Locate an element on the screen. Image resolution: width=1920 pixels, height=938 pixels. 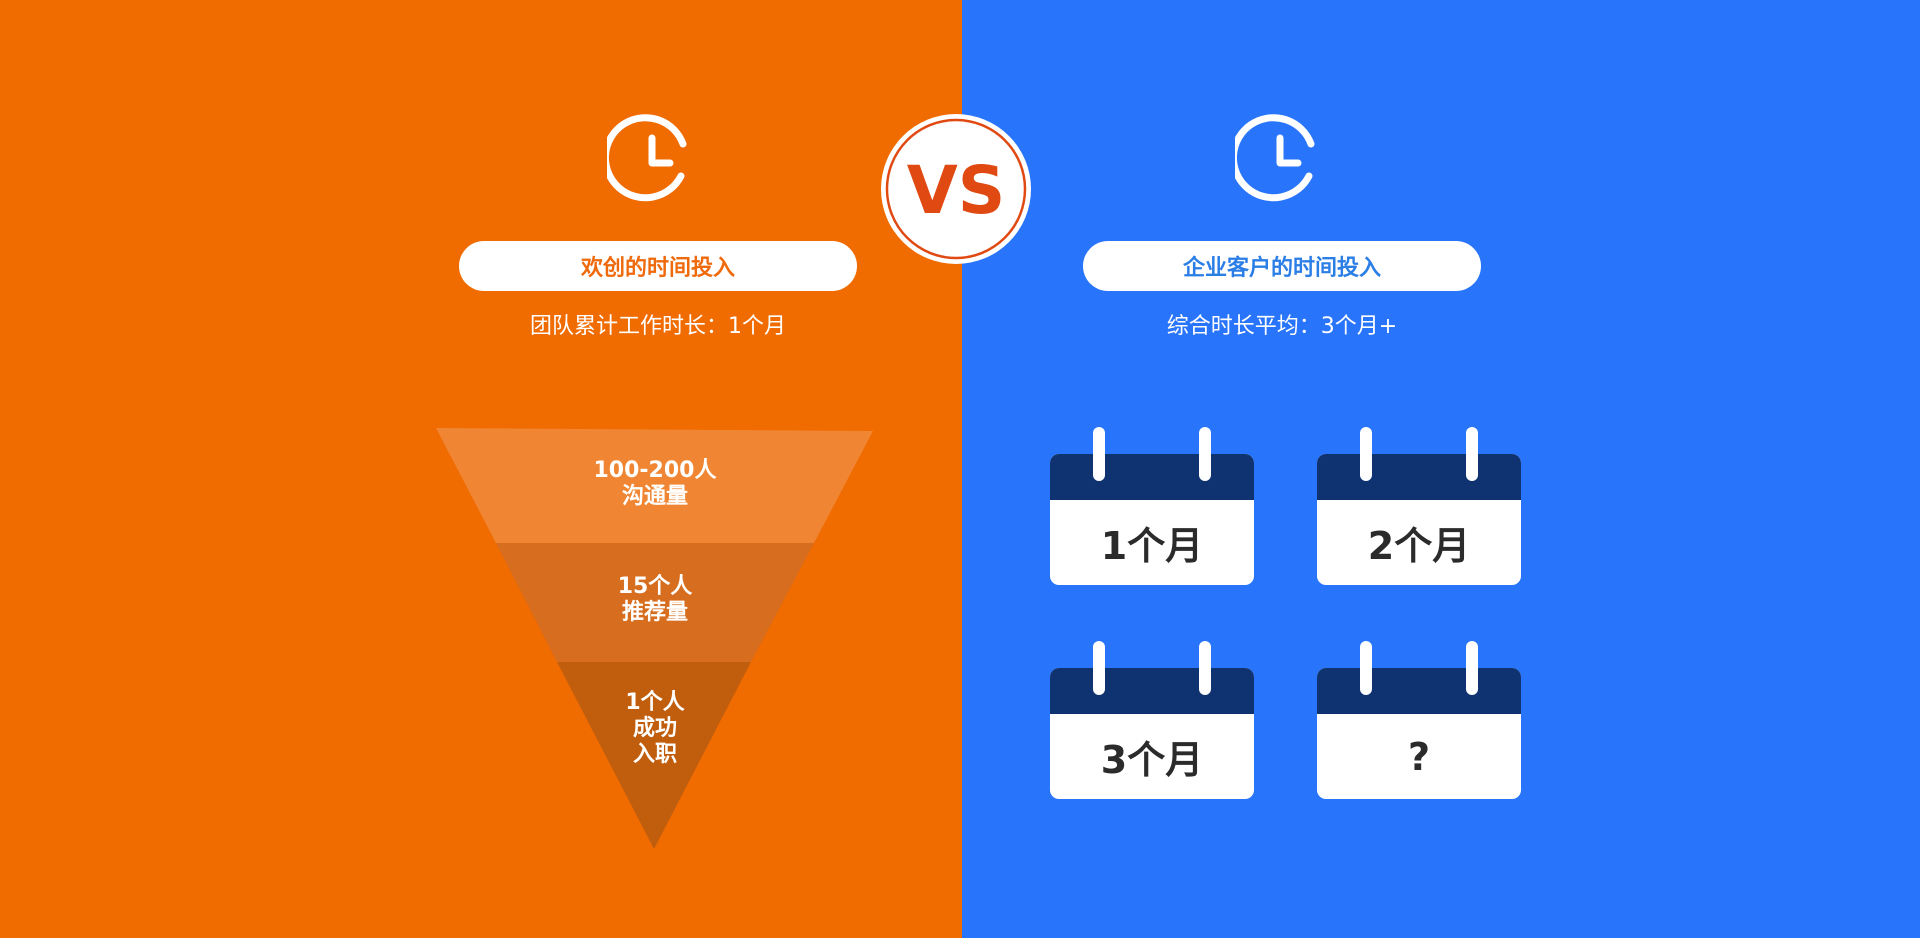
right-subtitle: 综合时长平均：3个月+ is located at coordinates (1282, 326).